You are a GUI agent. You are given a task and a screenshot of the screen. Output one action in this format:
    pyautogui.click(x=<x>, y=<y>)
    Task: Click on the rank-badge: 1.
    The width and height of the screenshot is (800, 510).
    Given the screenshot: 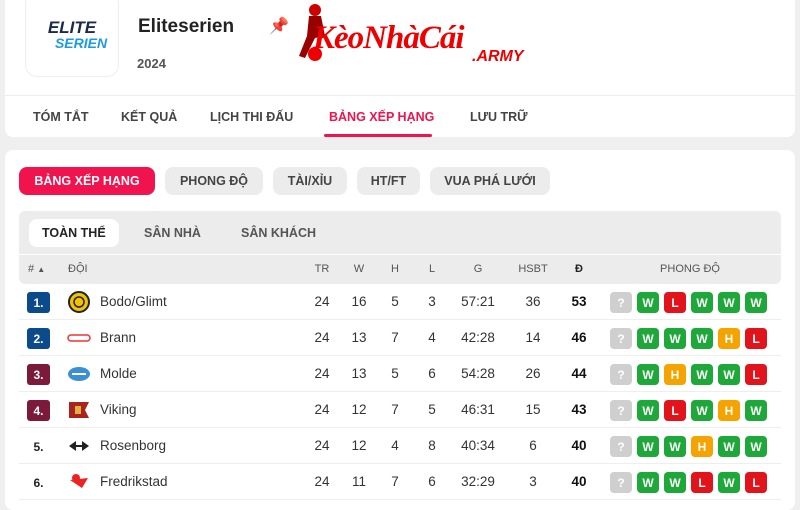 What is the action you would take?
    pyautogui.click(x=38, y=302)
    